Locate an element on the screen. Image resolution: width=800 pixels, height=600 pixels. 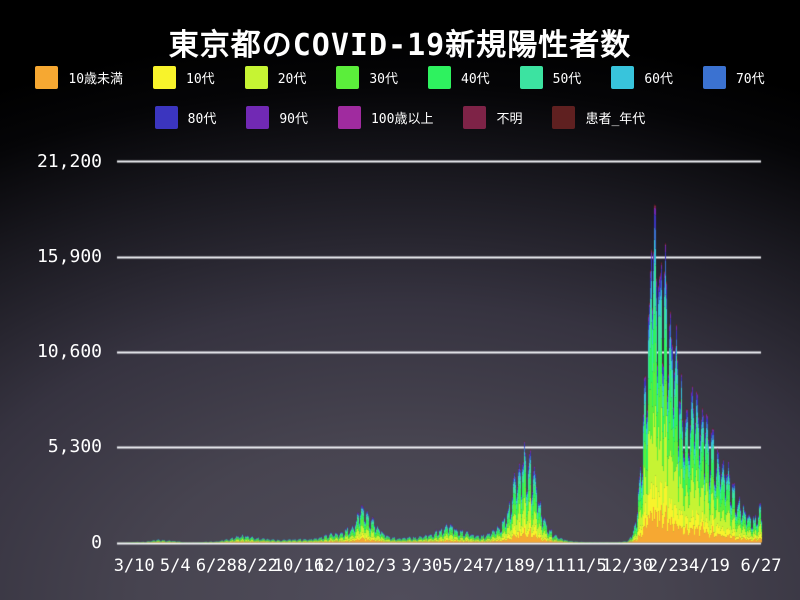
legend-item-患者_年代: 患者_年代 is located at coordinates (598, 117).